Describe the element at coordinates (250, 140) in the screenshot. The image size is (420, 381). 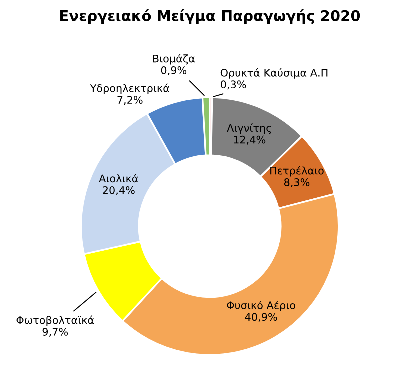
I see `data-label: 12,4%` at that location.